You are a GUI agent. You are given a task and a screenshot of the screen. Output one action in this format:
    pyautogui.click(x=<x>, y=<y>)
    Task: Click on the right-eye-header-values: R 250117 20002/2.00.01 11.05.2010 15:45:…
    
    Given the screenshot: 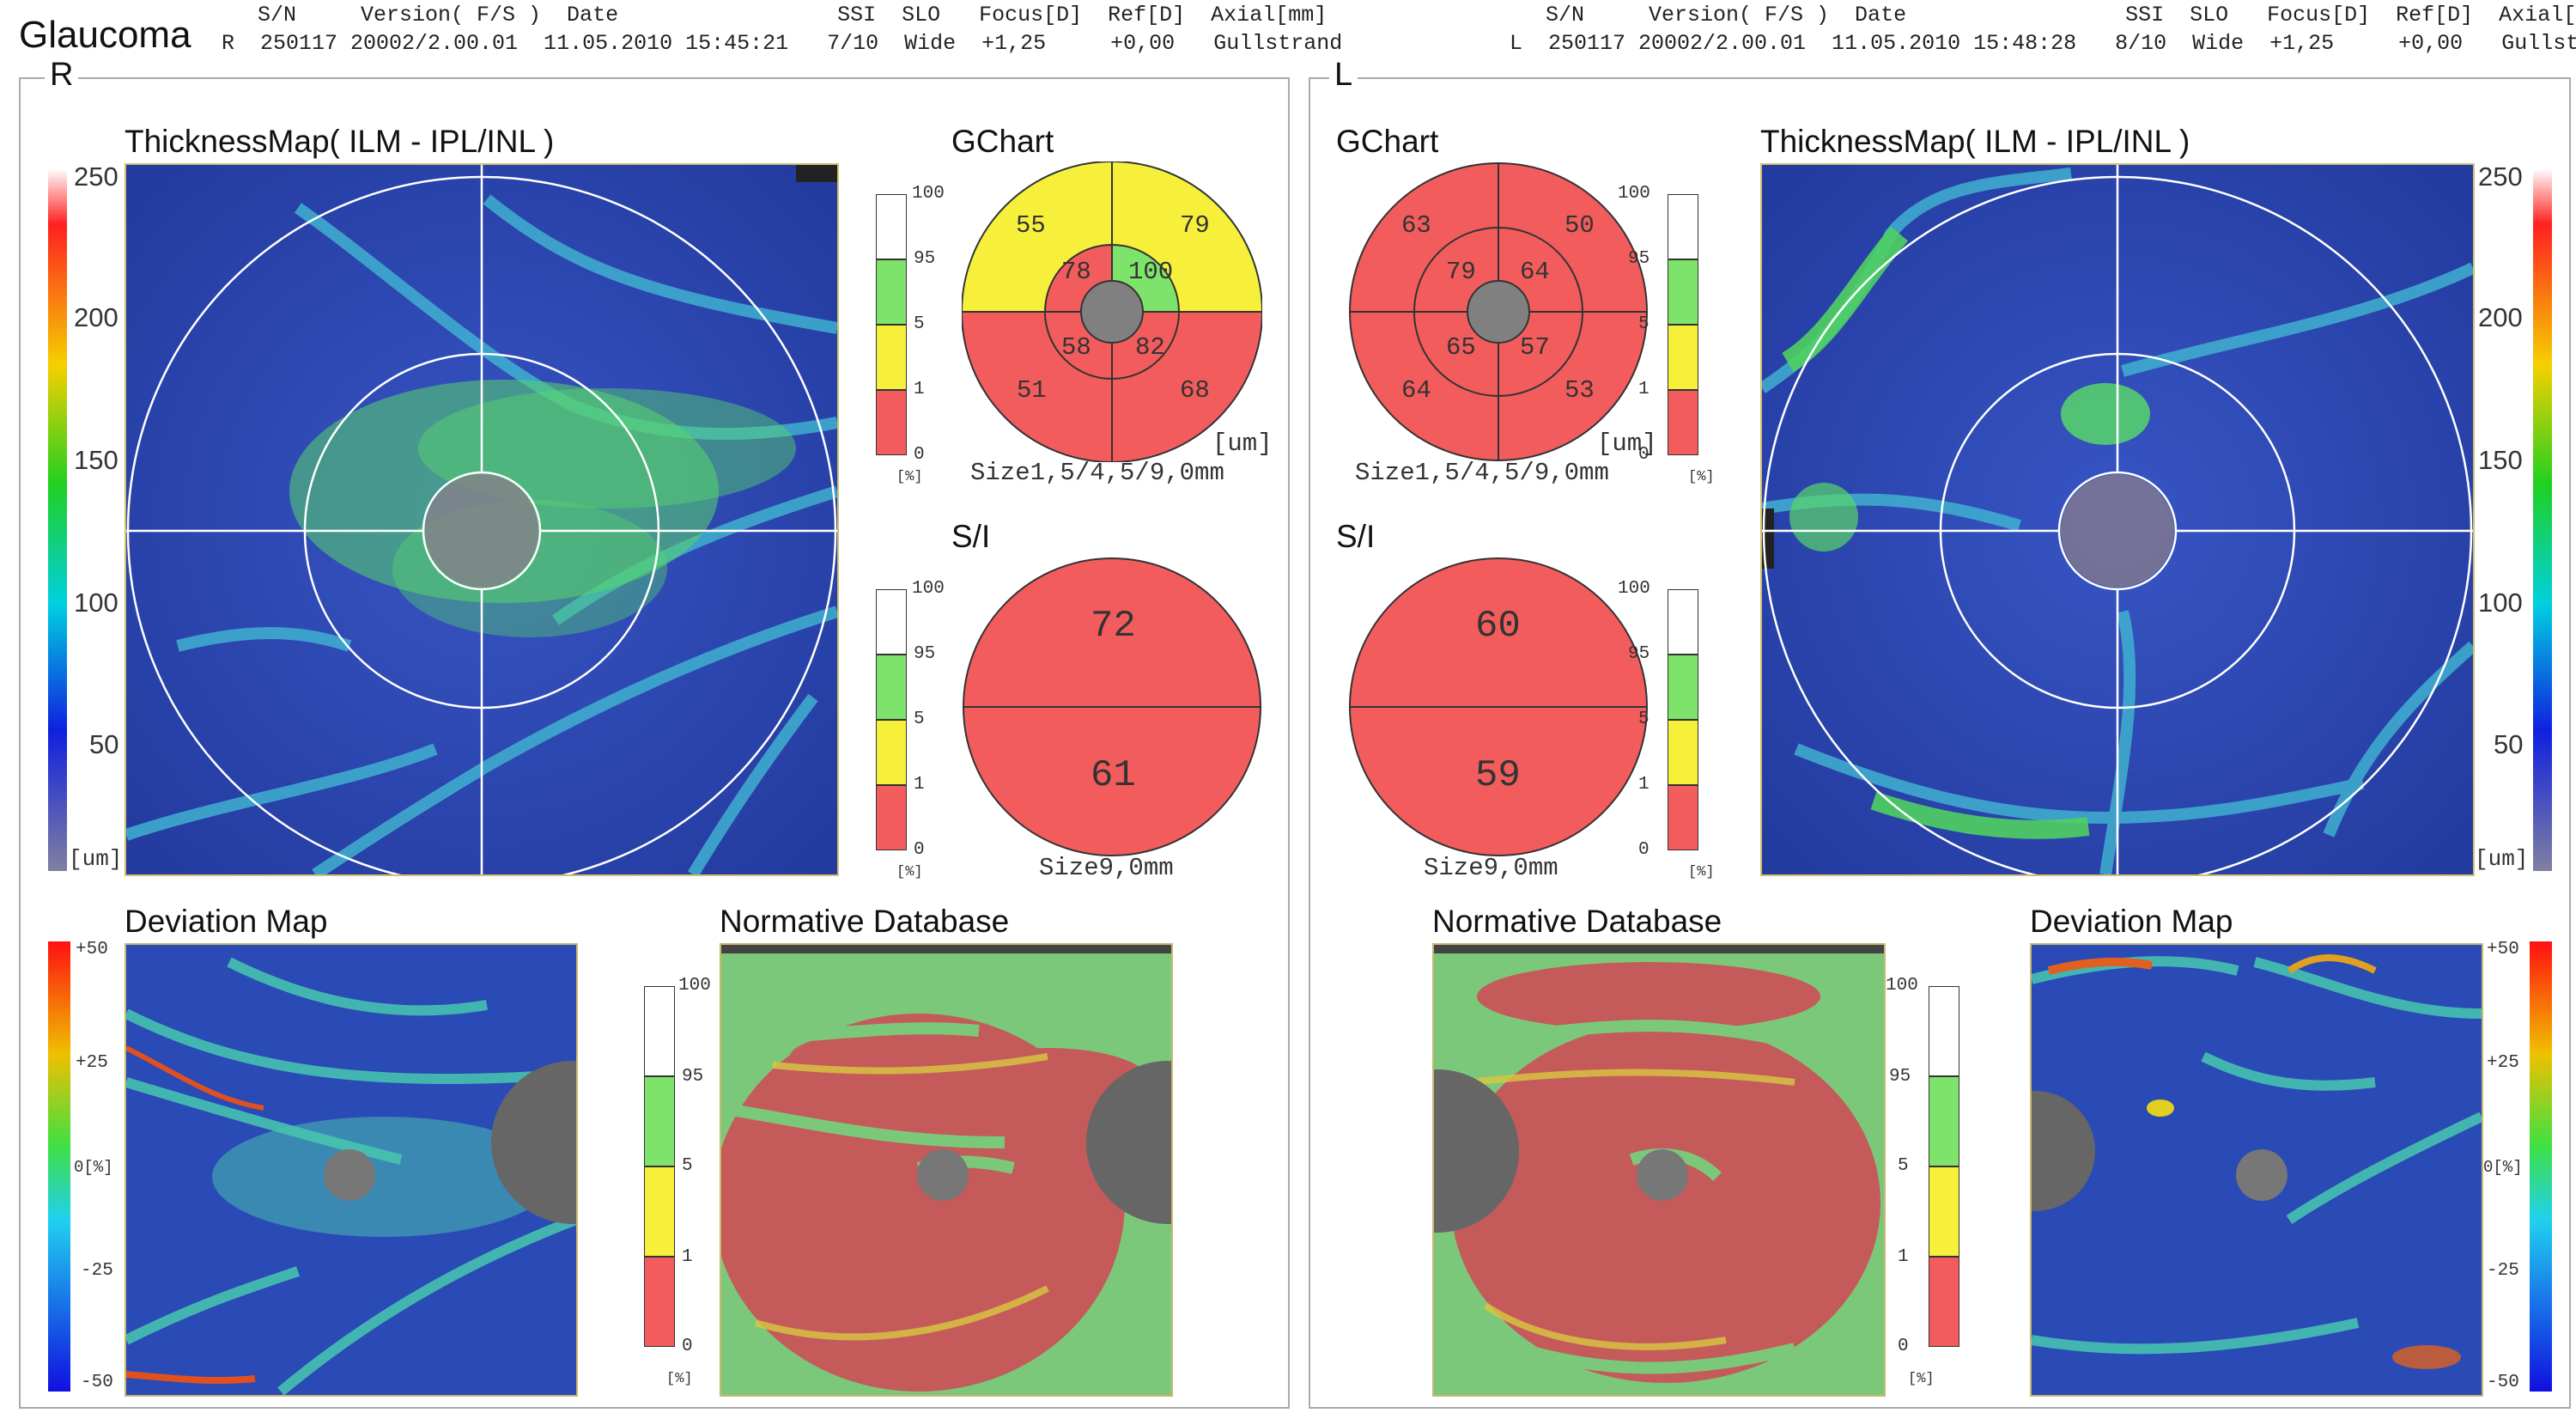 What is the action you would take?
    pyautogui.click(x=782, y=44)
    